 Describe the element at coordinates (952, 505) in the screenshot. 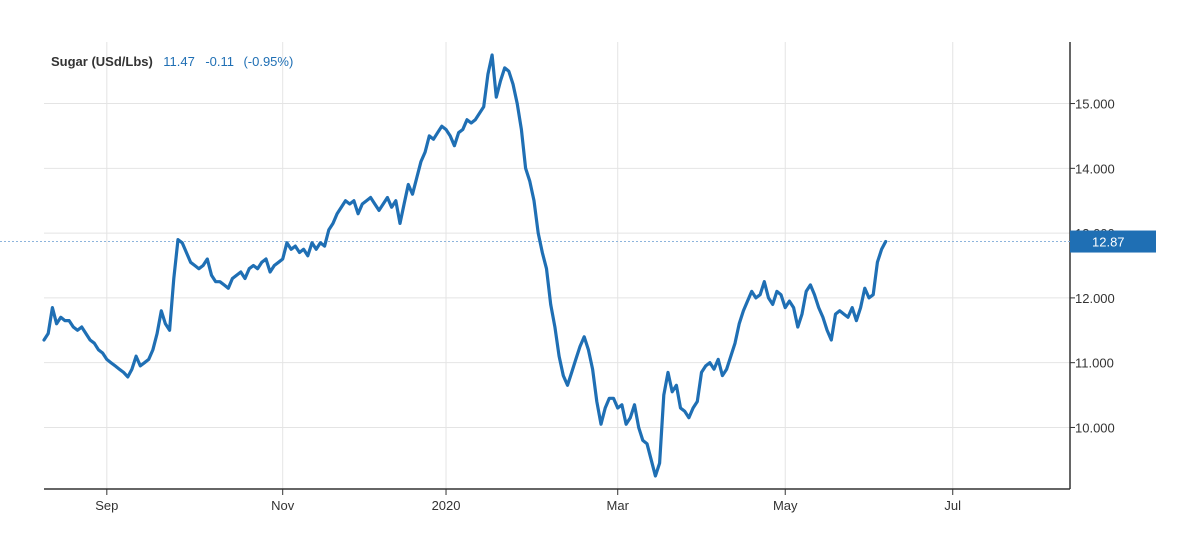

I see `x-tick-label: Jul` at that location.